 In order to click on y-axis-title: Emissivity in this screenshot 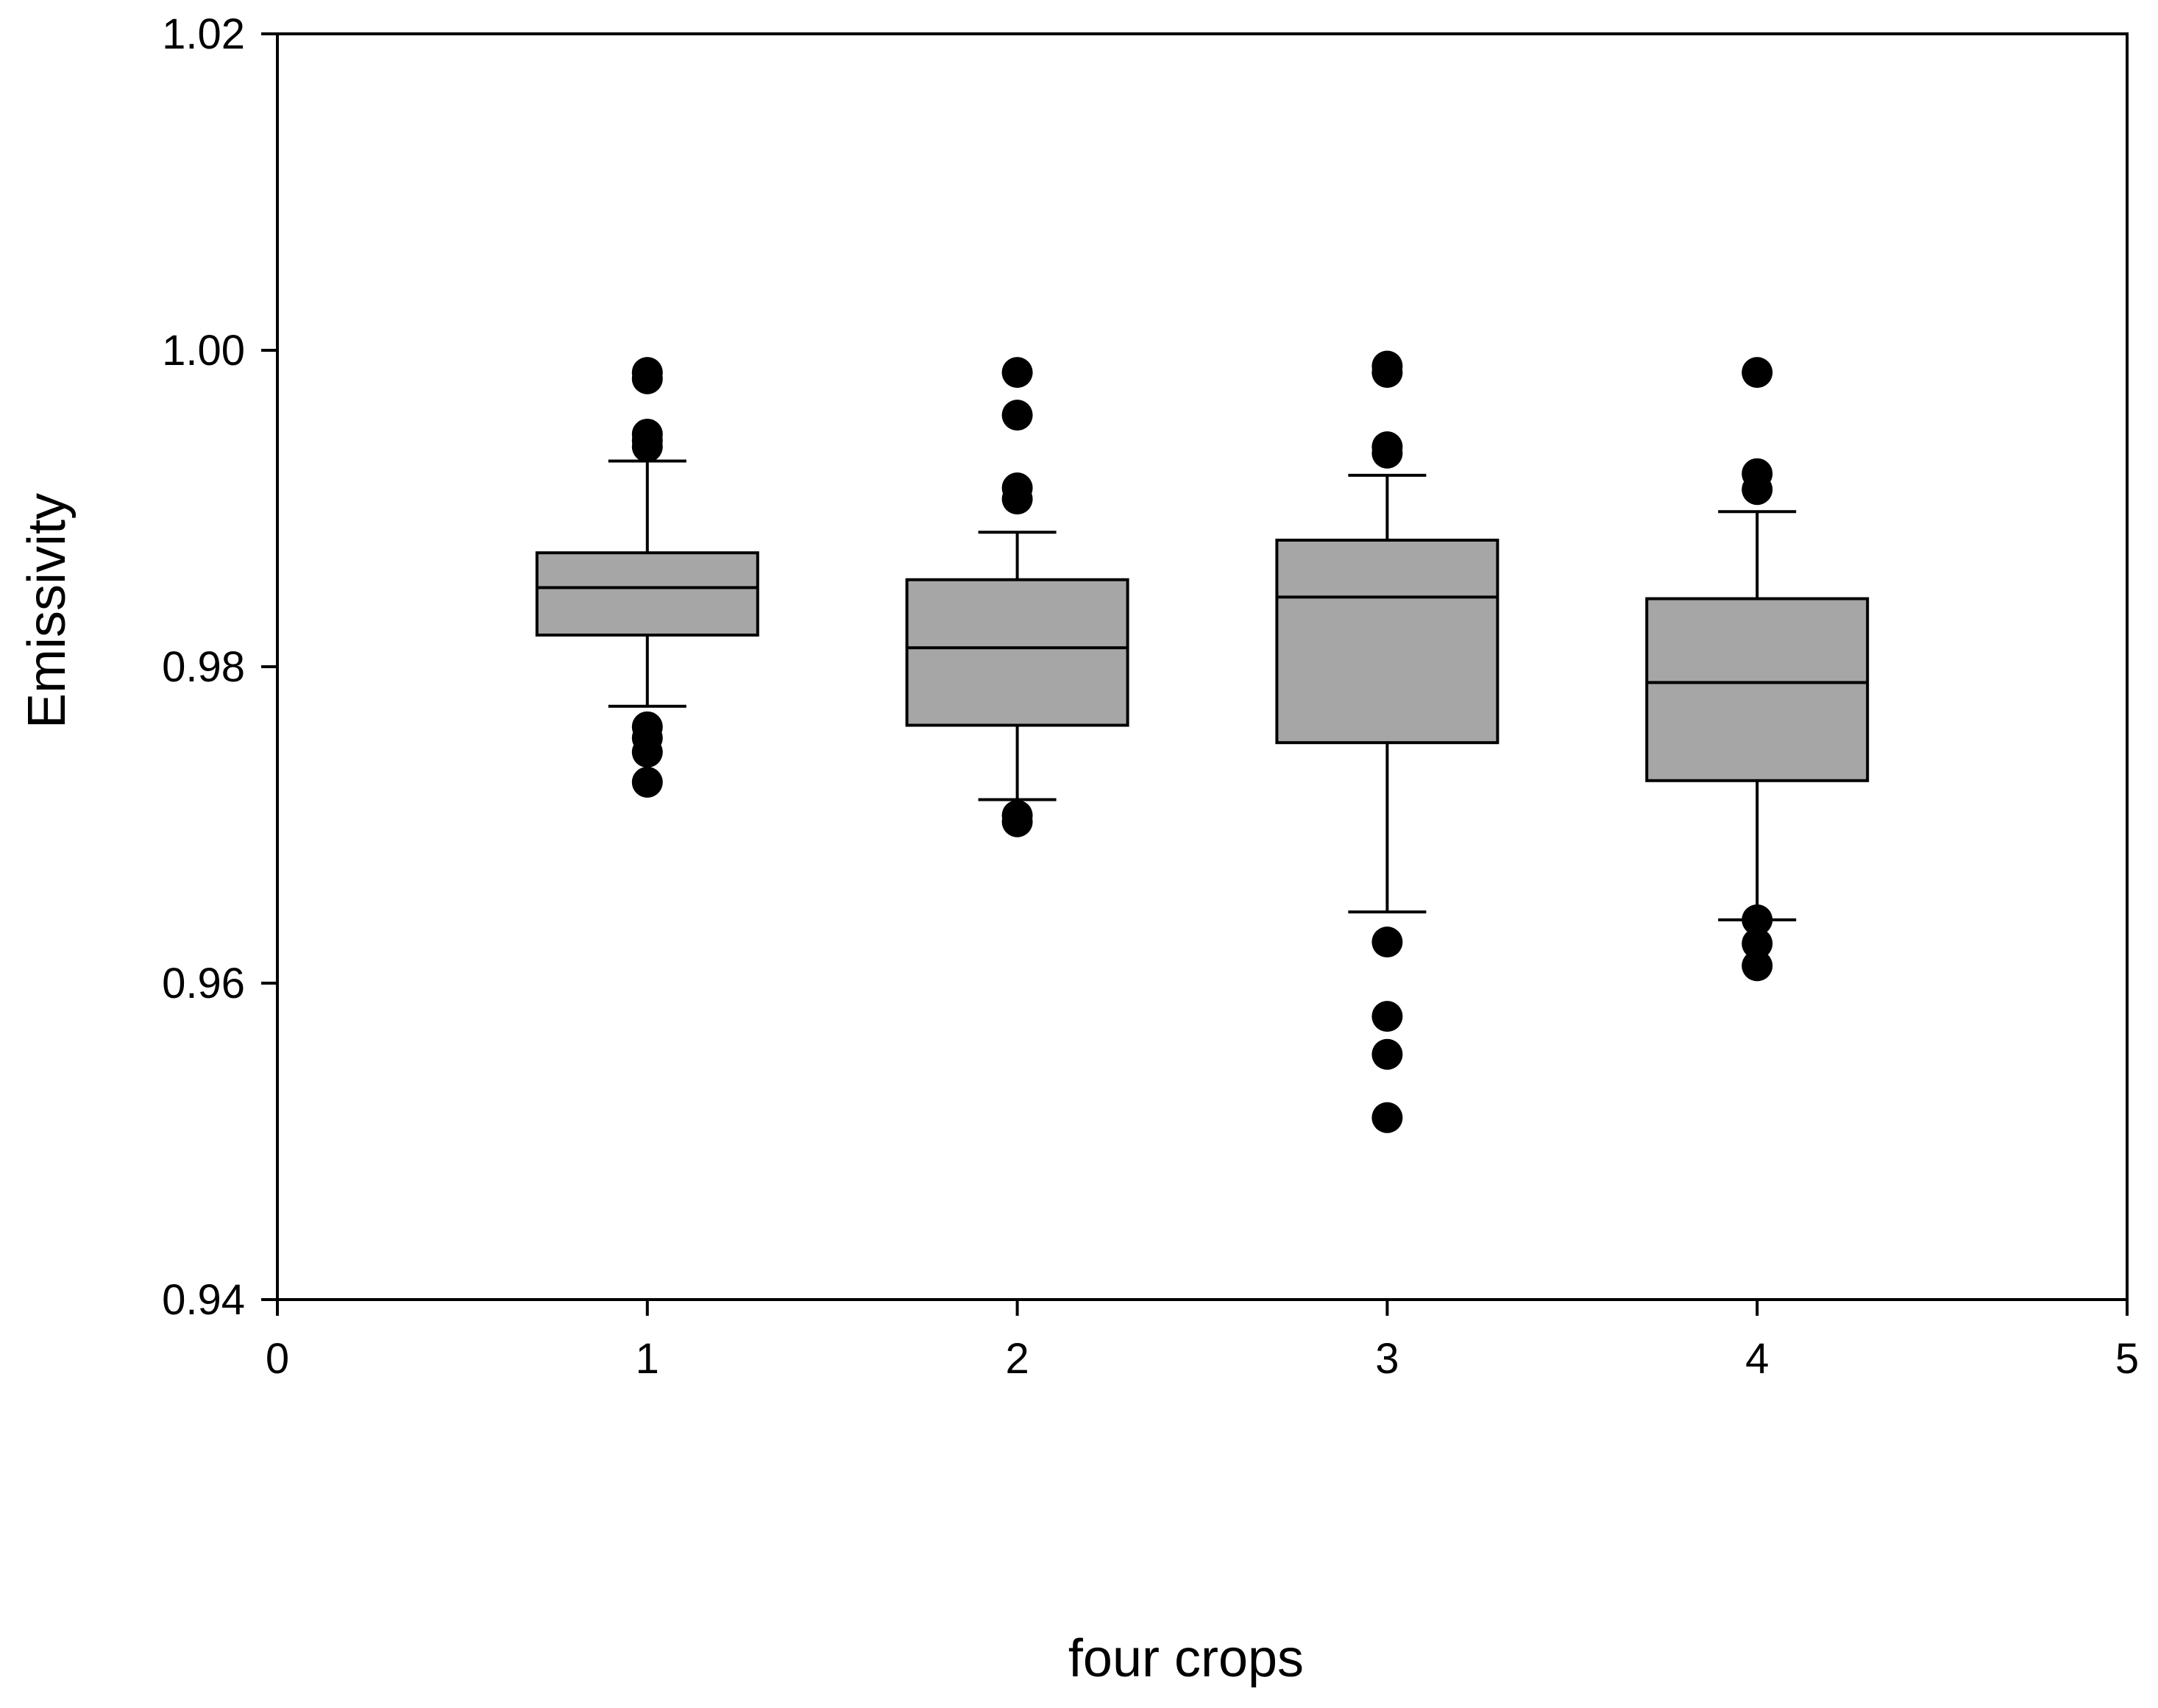, I will do `click(47, 611)`.